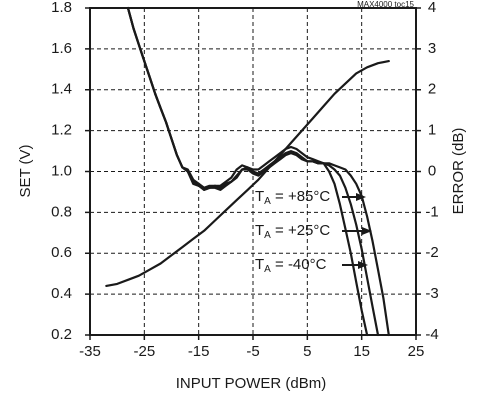 The width and height of the screenshot is (477, 398). Describe the element at coordinates (431, 252) in the screenshot. I see `y-right-tick-label: -2` at that location.